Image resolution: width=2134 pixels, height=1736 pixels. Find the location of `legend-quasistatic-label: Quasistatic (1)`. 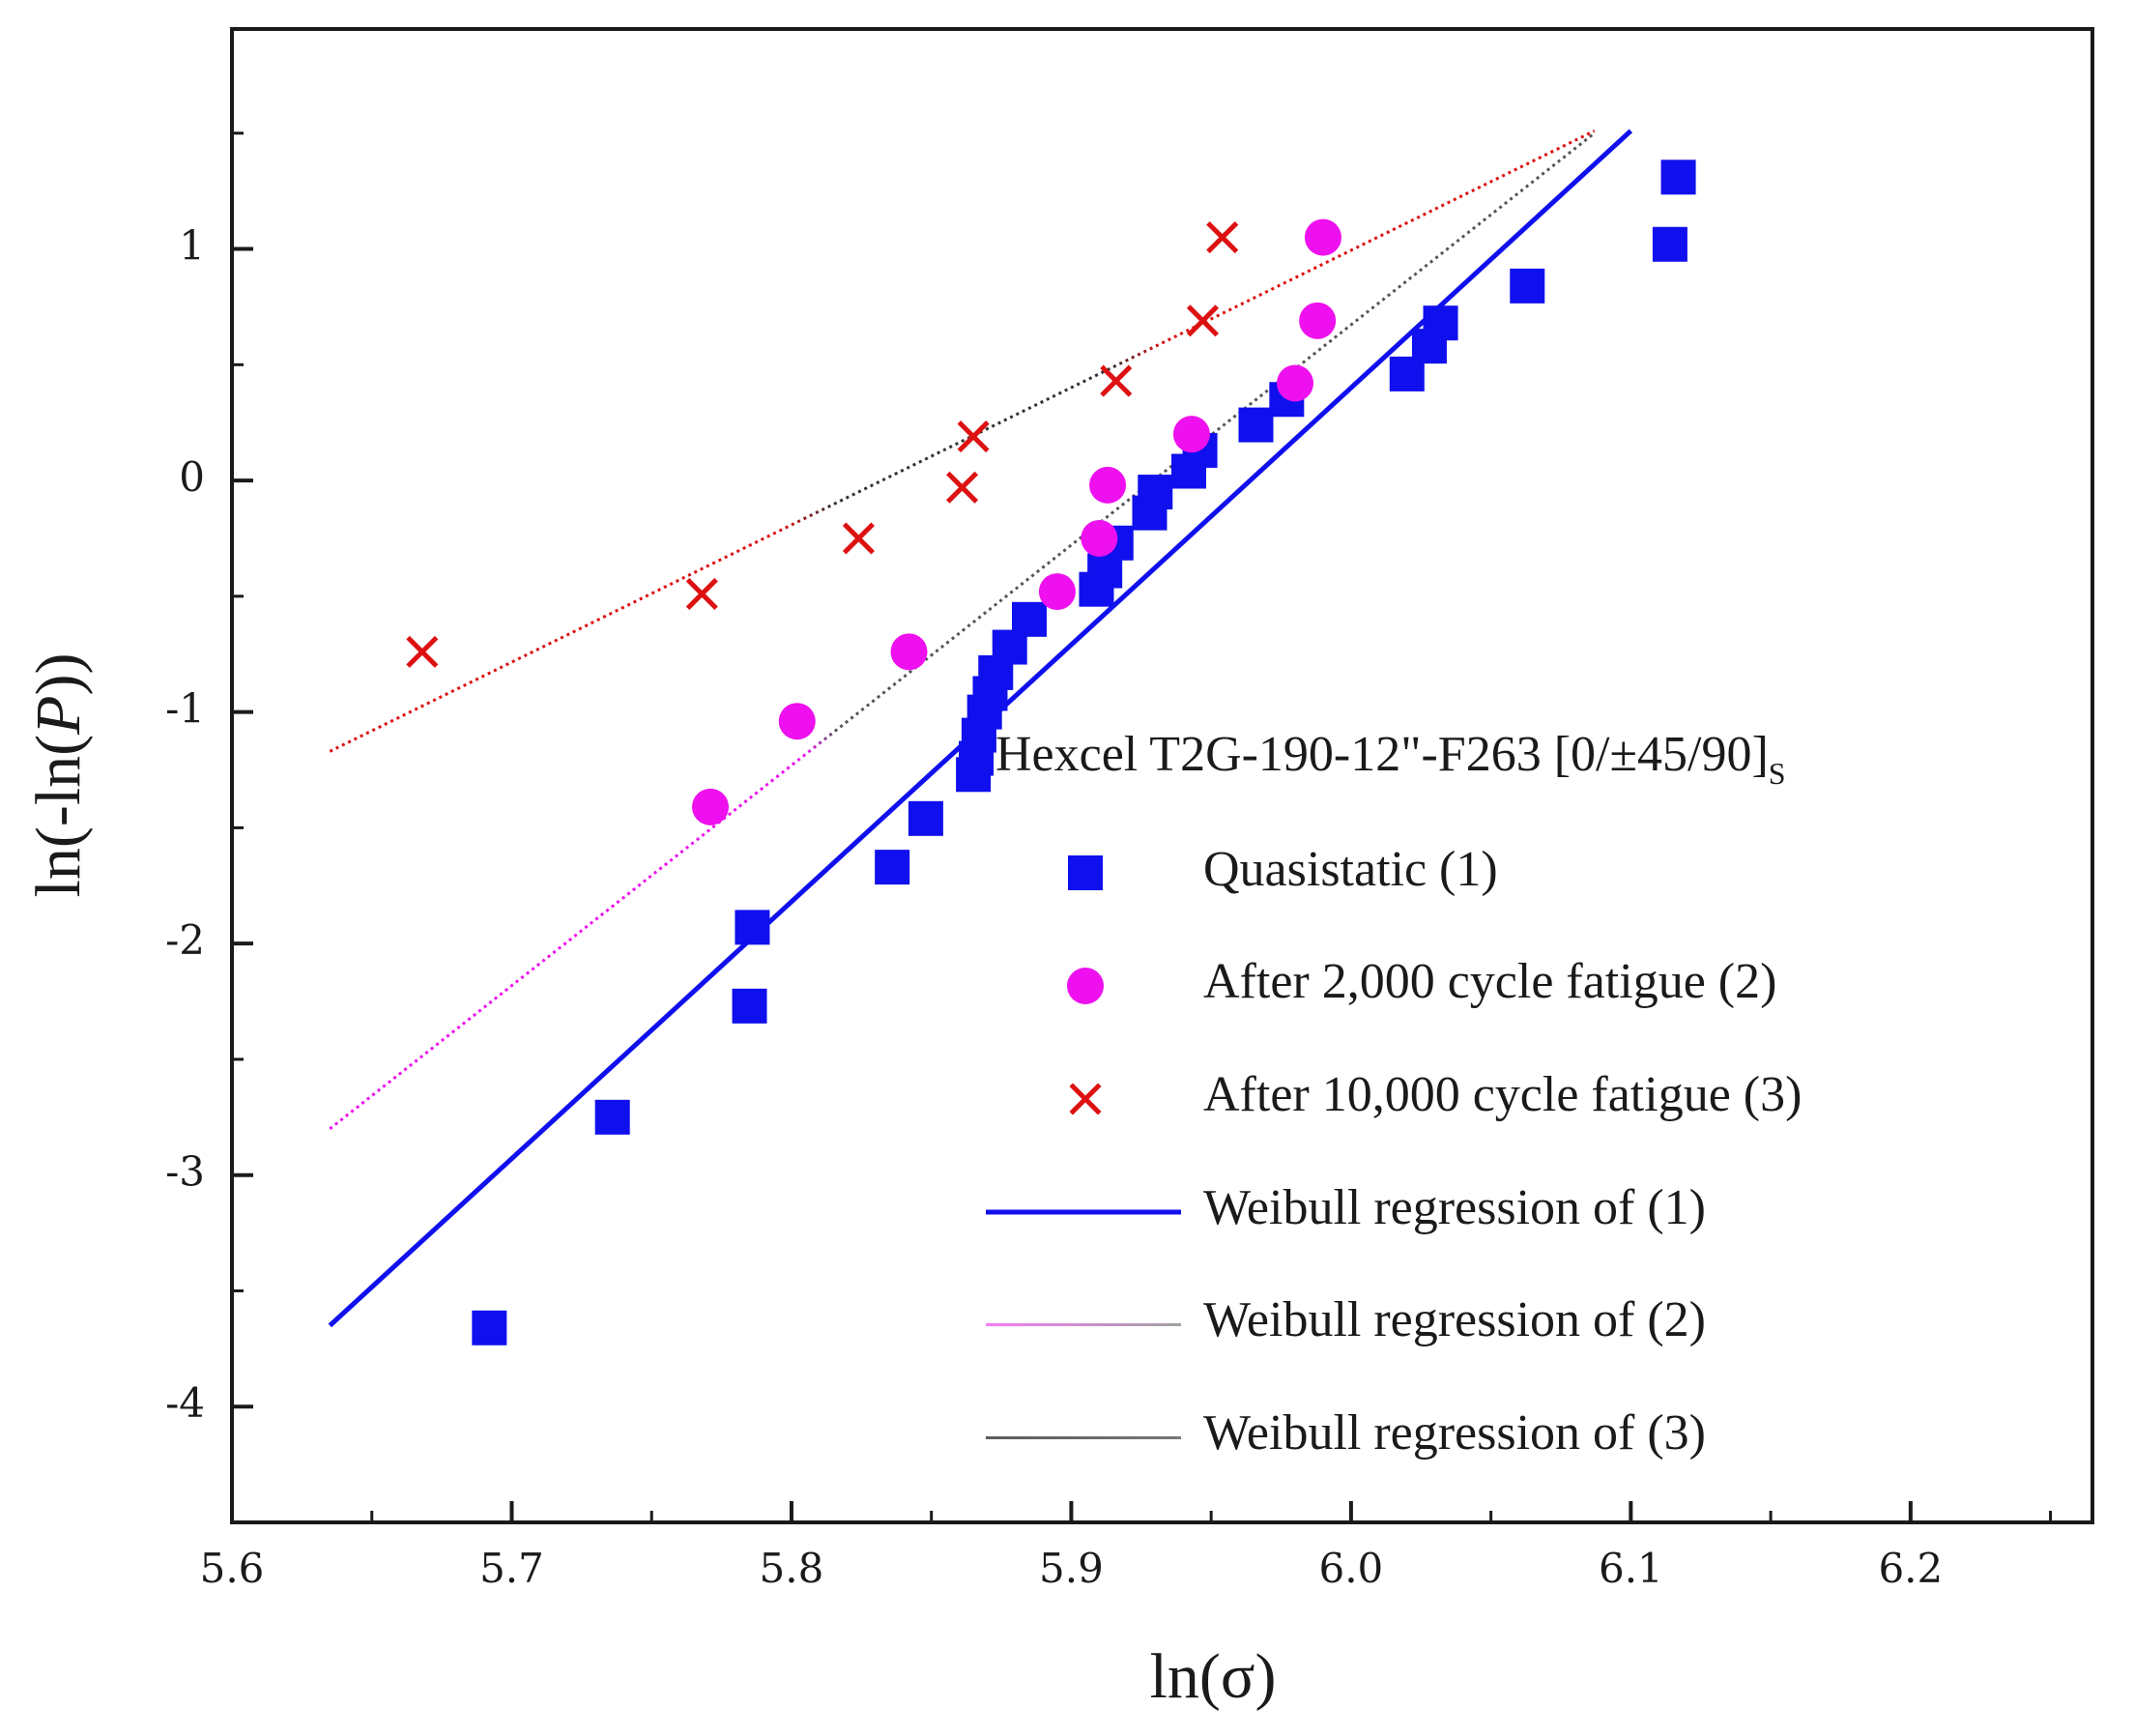

legend-quasistatic-label: Quasistatic (1) is located at coordinates (1350, 869).